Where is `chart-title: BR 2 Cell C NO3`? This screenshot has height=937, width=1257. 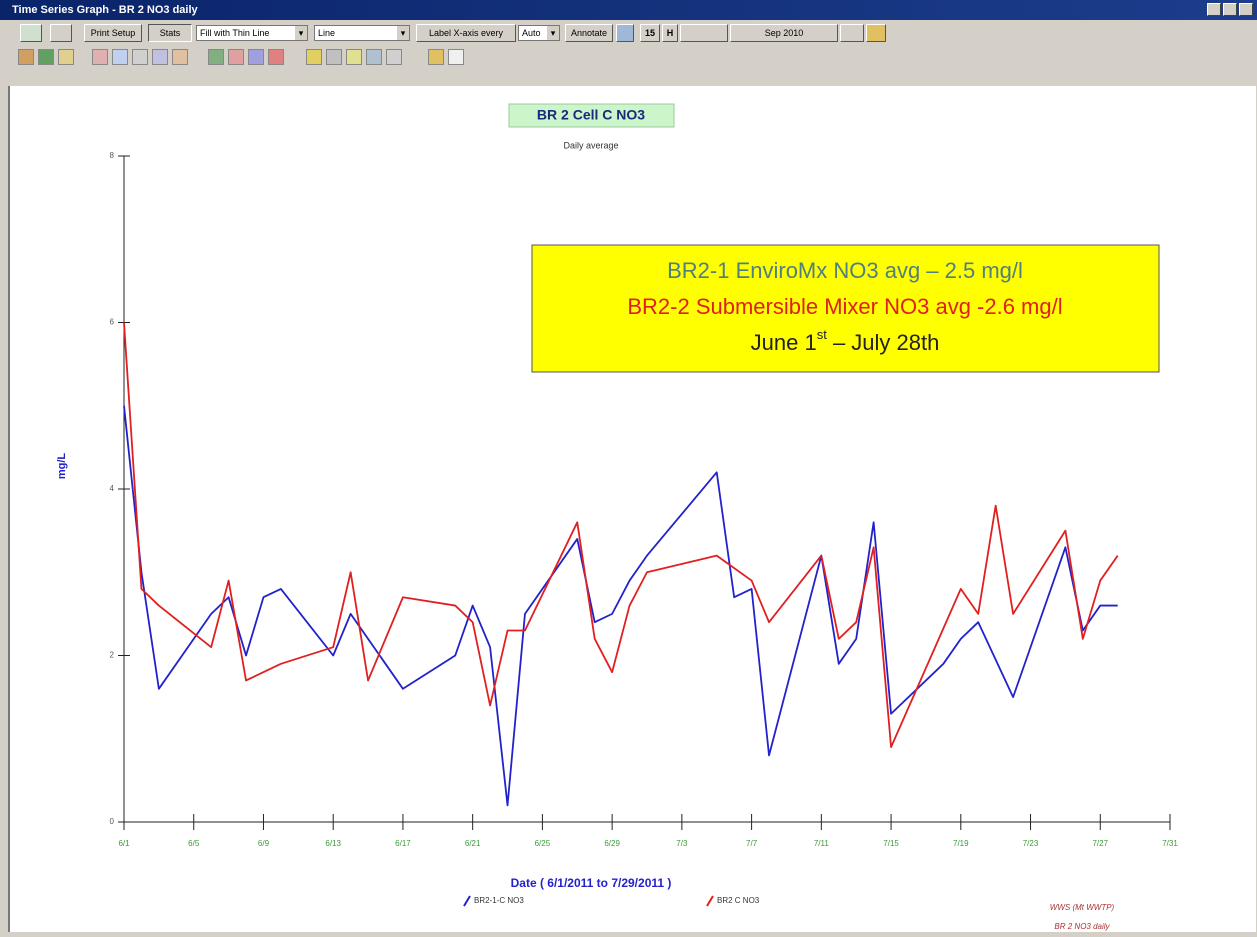 chart-title: BR 2 Cell C NO3 is located at coordinates (591, 115).